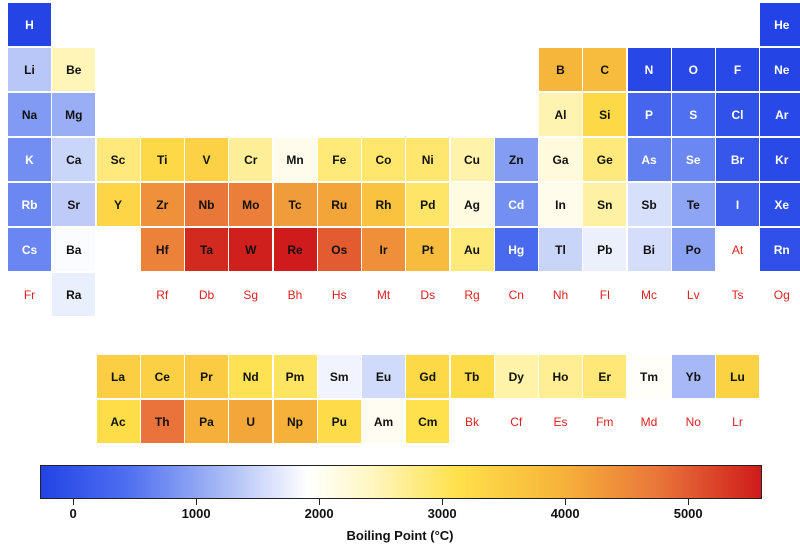 This screenshot has width=800, height=548. What do you see at coordinates (251, 294) in the screenshot?
I see `element-sg: Sg` at bounding box center [251, 294].